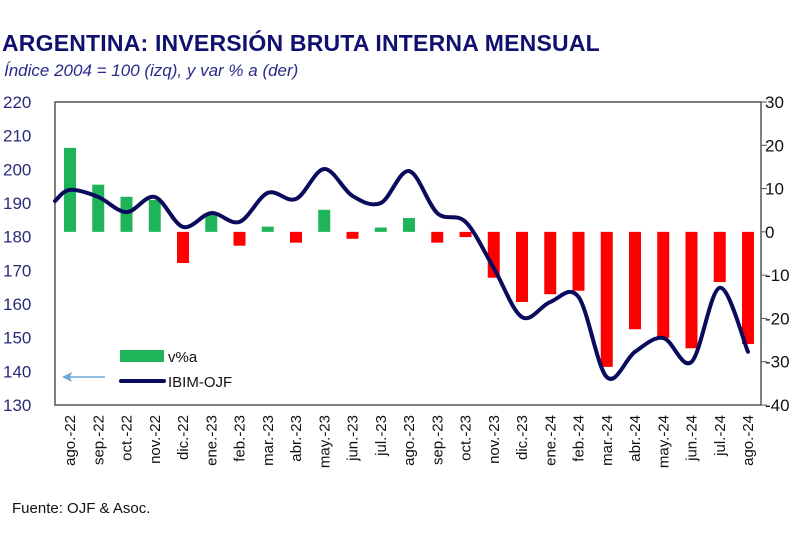 This screenshot has width=800, height=549. What do you see at coordinates (769, 232) in the screenshot?
I see `right-axis-tick: 0` at bounding box center [769, 232].